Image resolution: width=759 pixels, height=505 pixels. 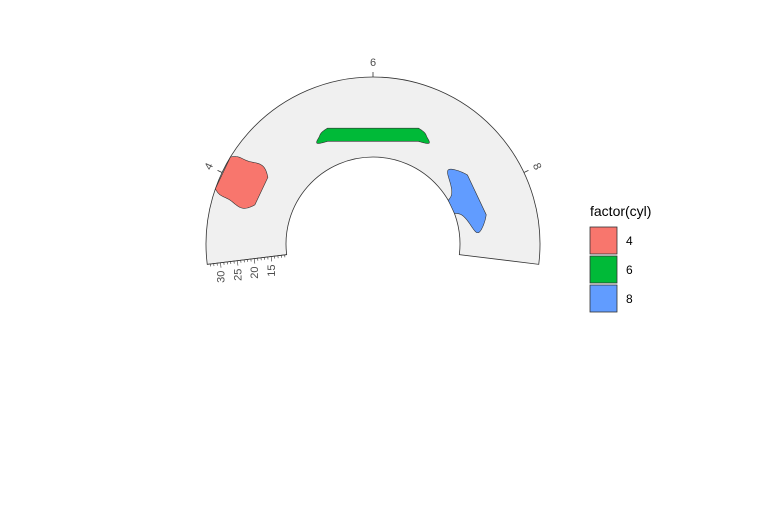 I want to click on r-tick-label: 20, so click(x=255, y=273).